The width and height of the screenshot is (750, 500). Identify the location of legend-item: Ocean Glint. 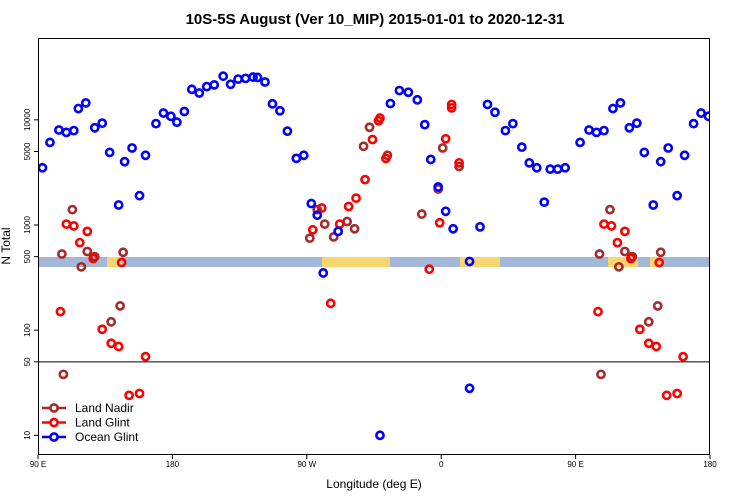
(90, 437).